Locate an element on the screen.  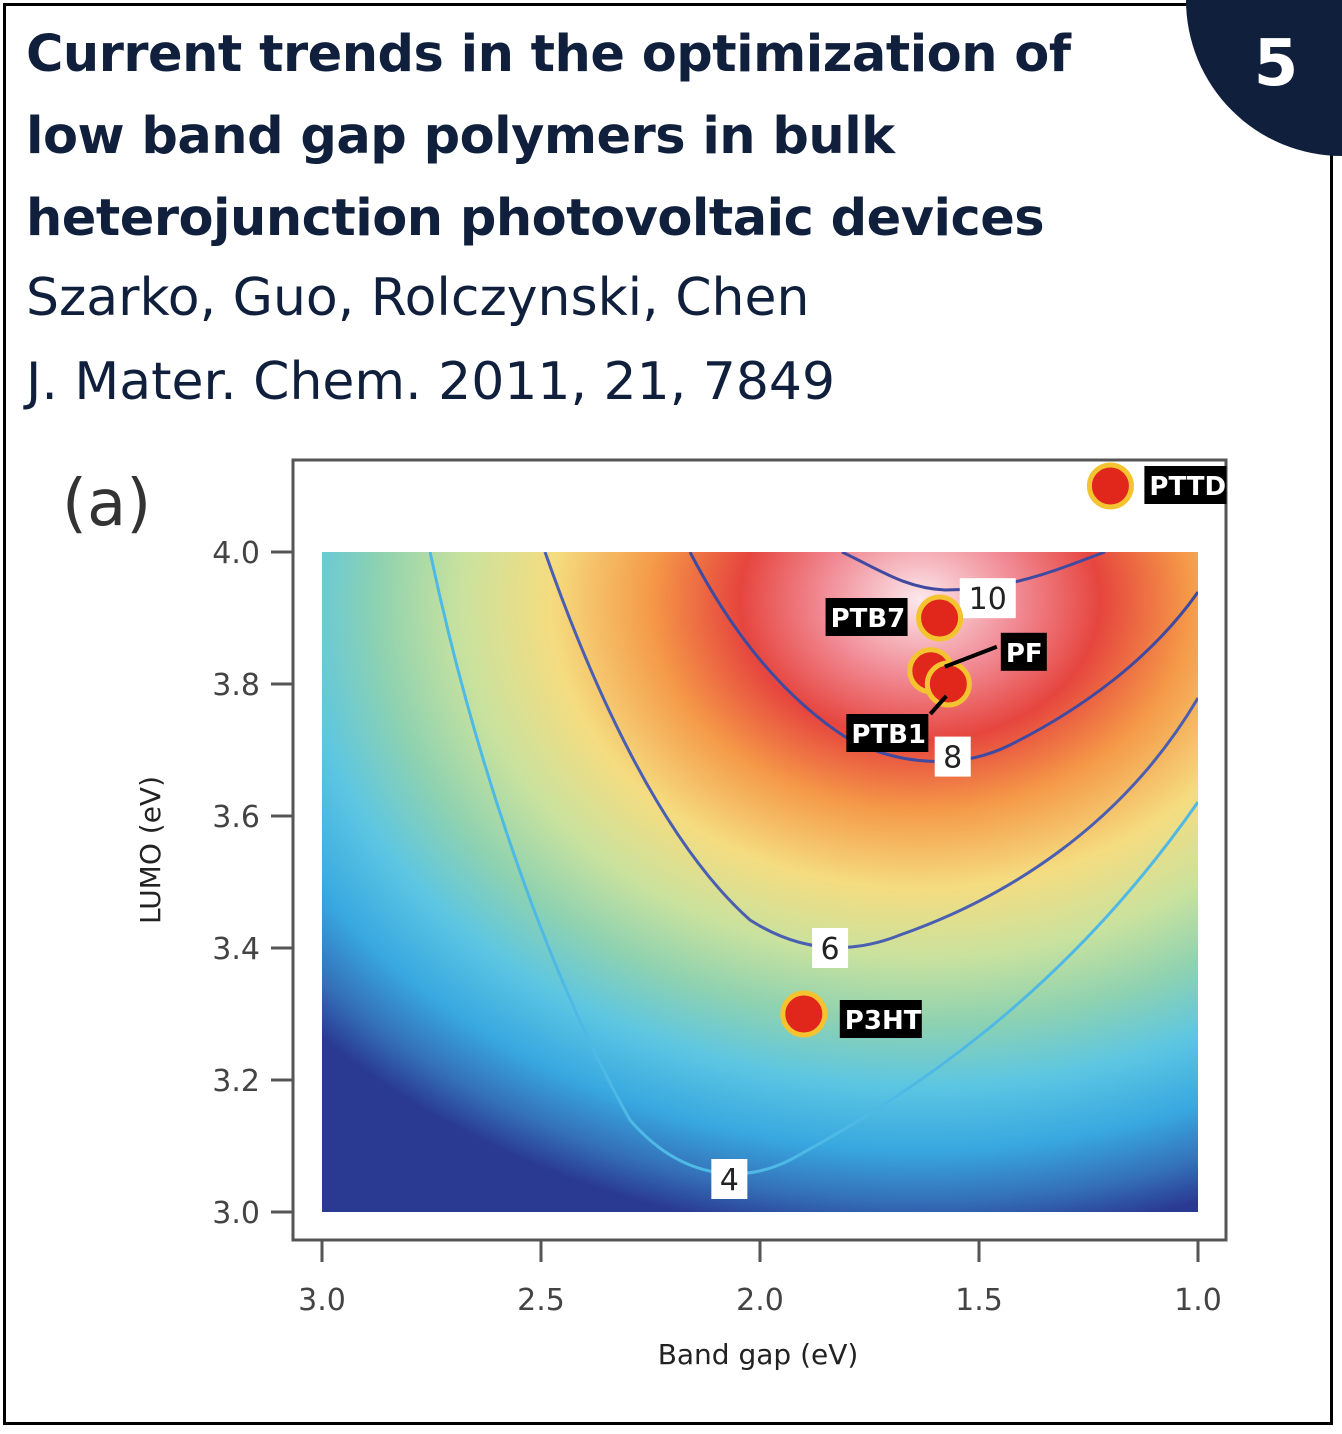
point-label-pf: PF is located at coordinates (1024, 654).